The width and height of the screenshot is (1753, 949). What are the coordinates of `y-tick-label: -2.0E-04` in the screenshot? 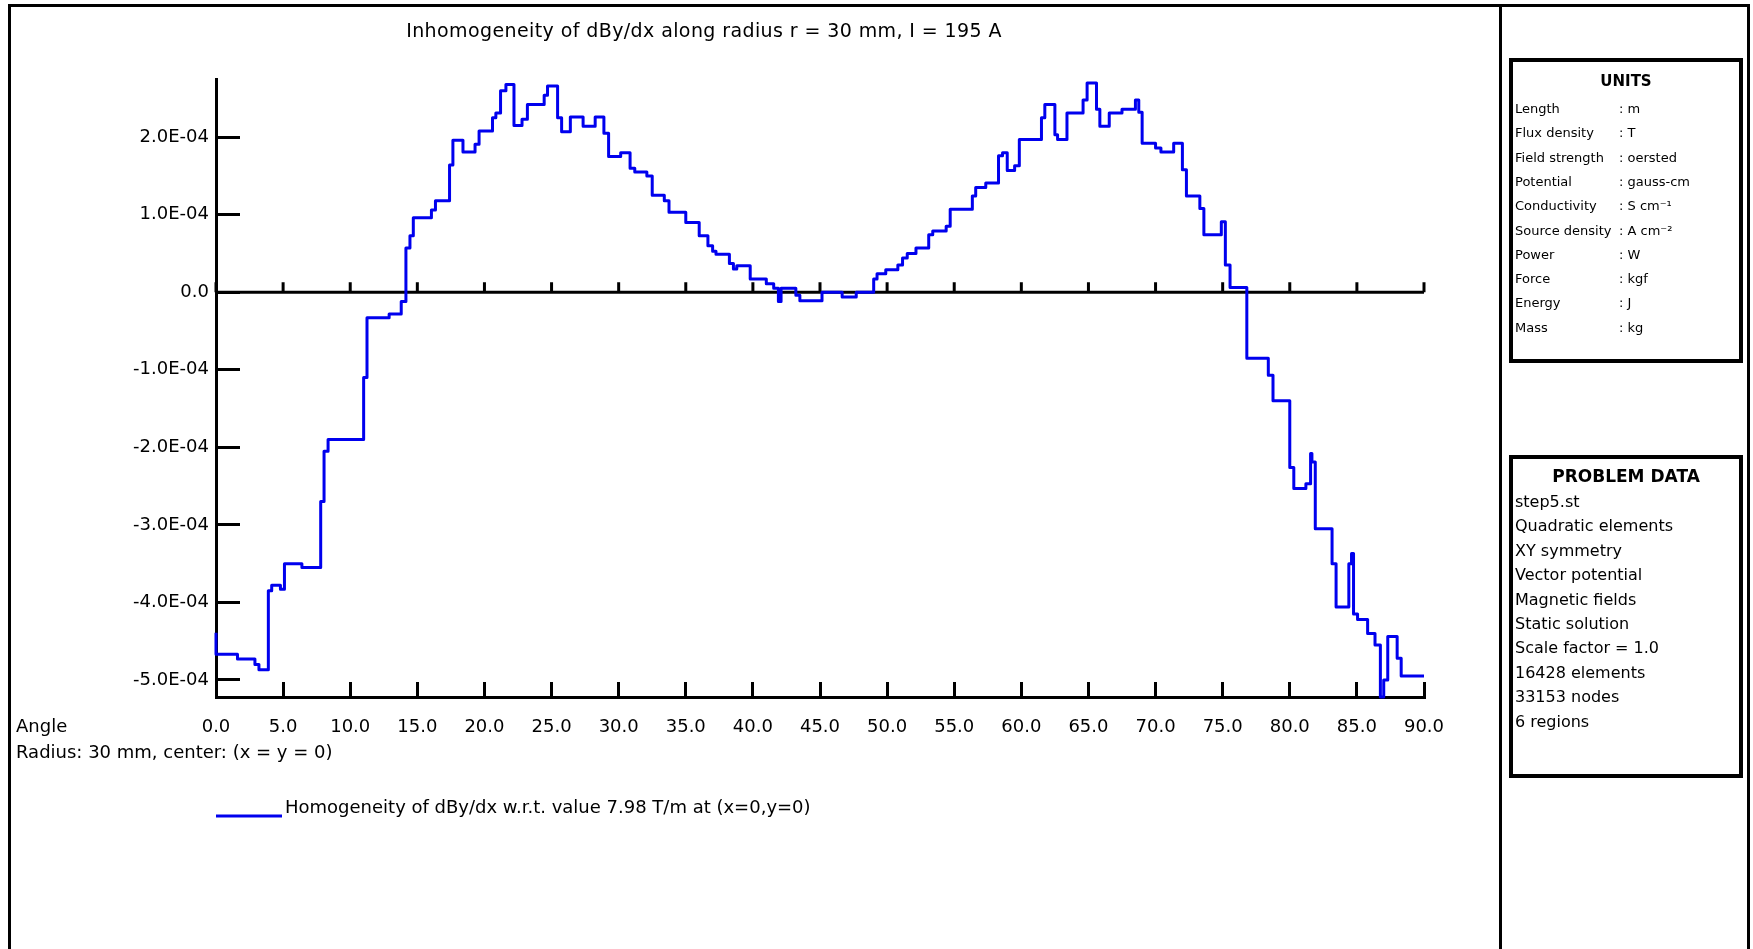 It's located at (171, 445).